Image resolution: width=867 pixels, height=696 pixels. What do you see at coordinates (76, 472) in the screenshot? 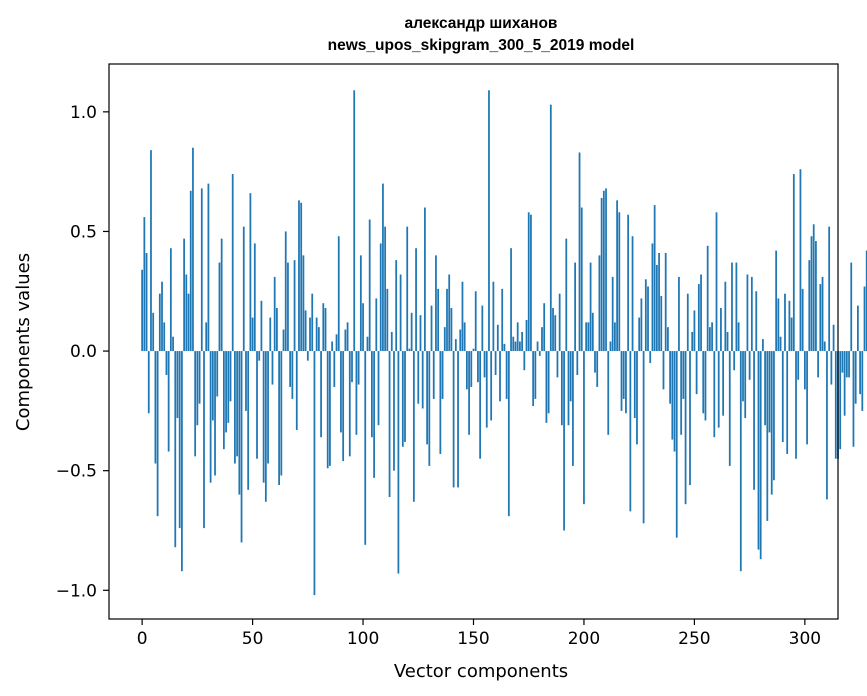
I see `y-tick-label: −0.5` at bounding box center [76, 472].